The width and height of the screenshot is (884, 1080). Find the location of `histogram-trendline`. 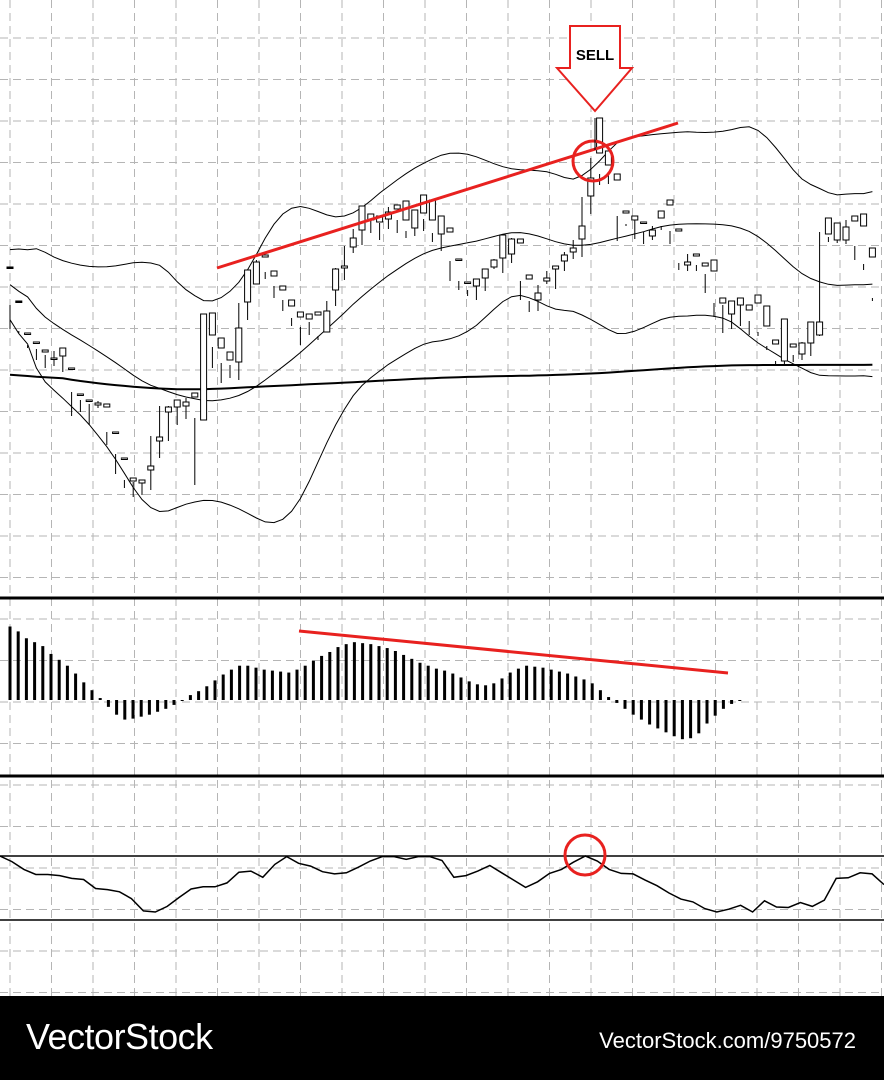

histogram-trendline is located at coordinates (513, 652).